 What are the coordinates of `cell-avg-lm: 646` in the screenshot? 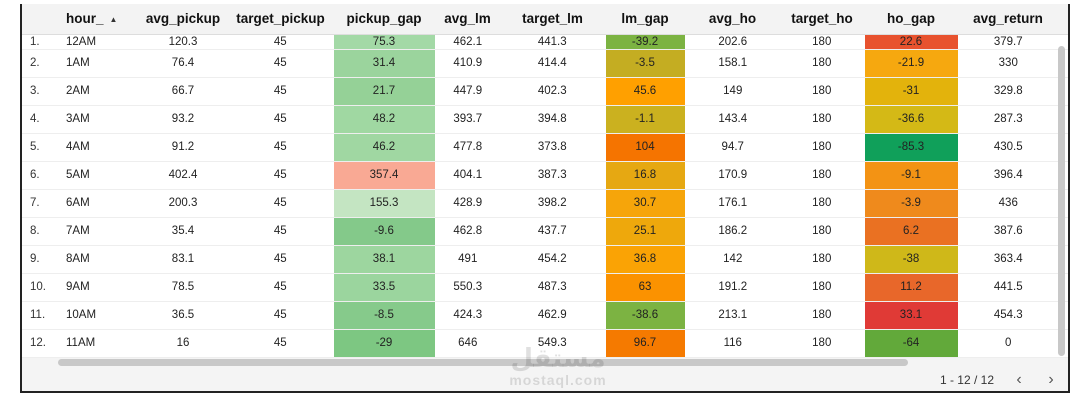 It's located at (467, 343).